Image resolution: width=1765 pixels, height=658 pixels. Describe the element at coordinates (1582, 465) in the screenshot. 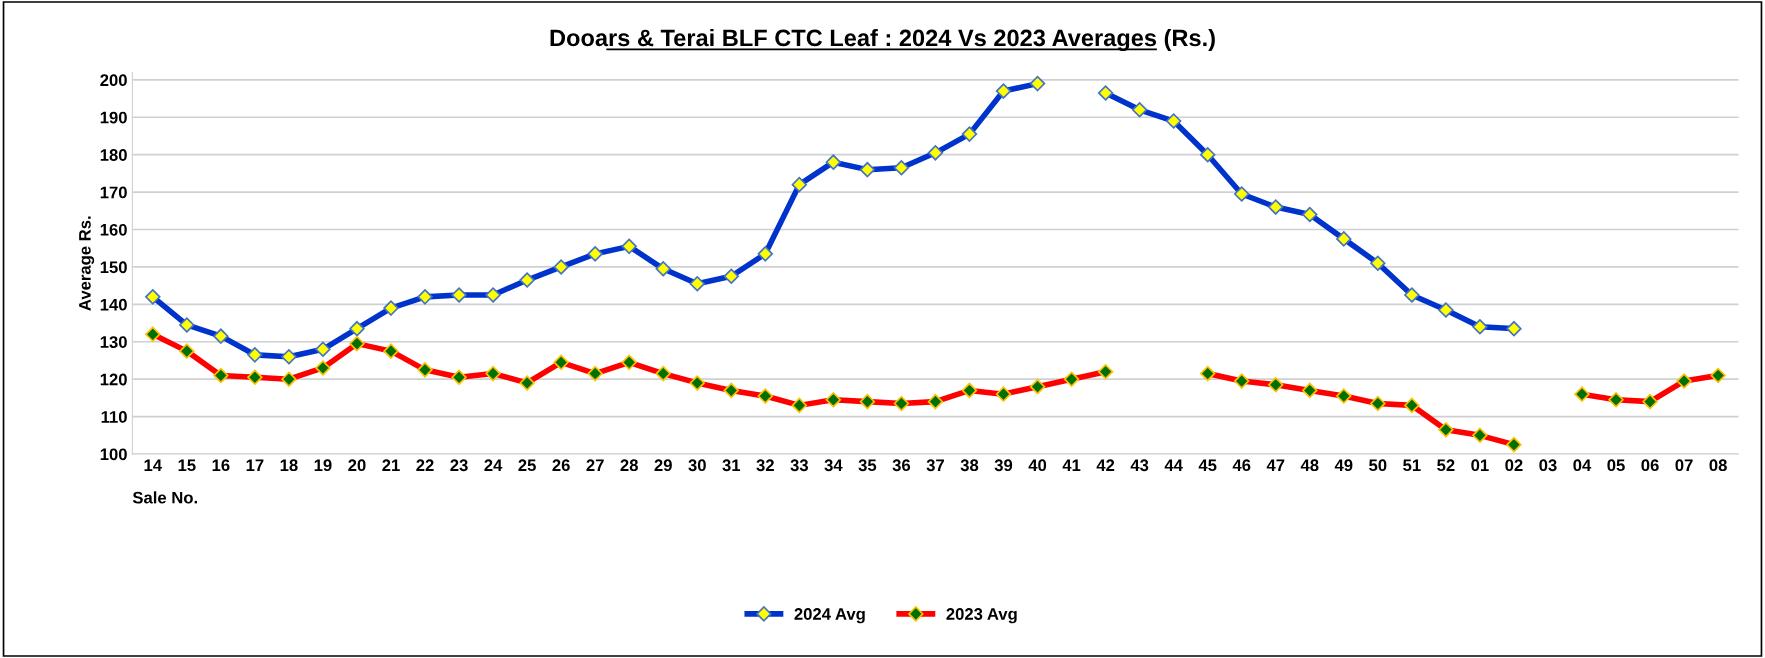

I see `x-tick-label: 04` at that location.